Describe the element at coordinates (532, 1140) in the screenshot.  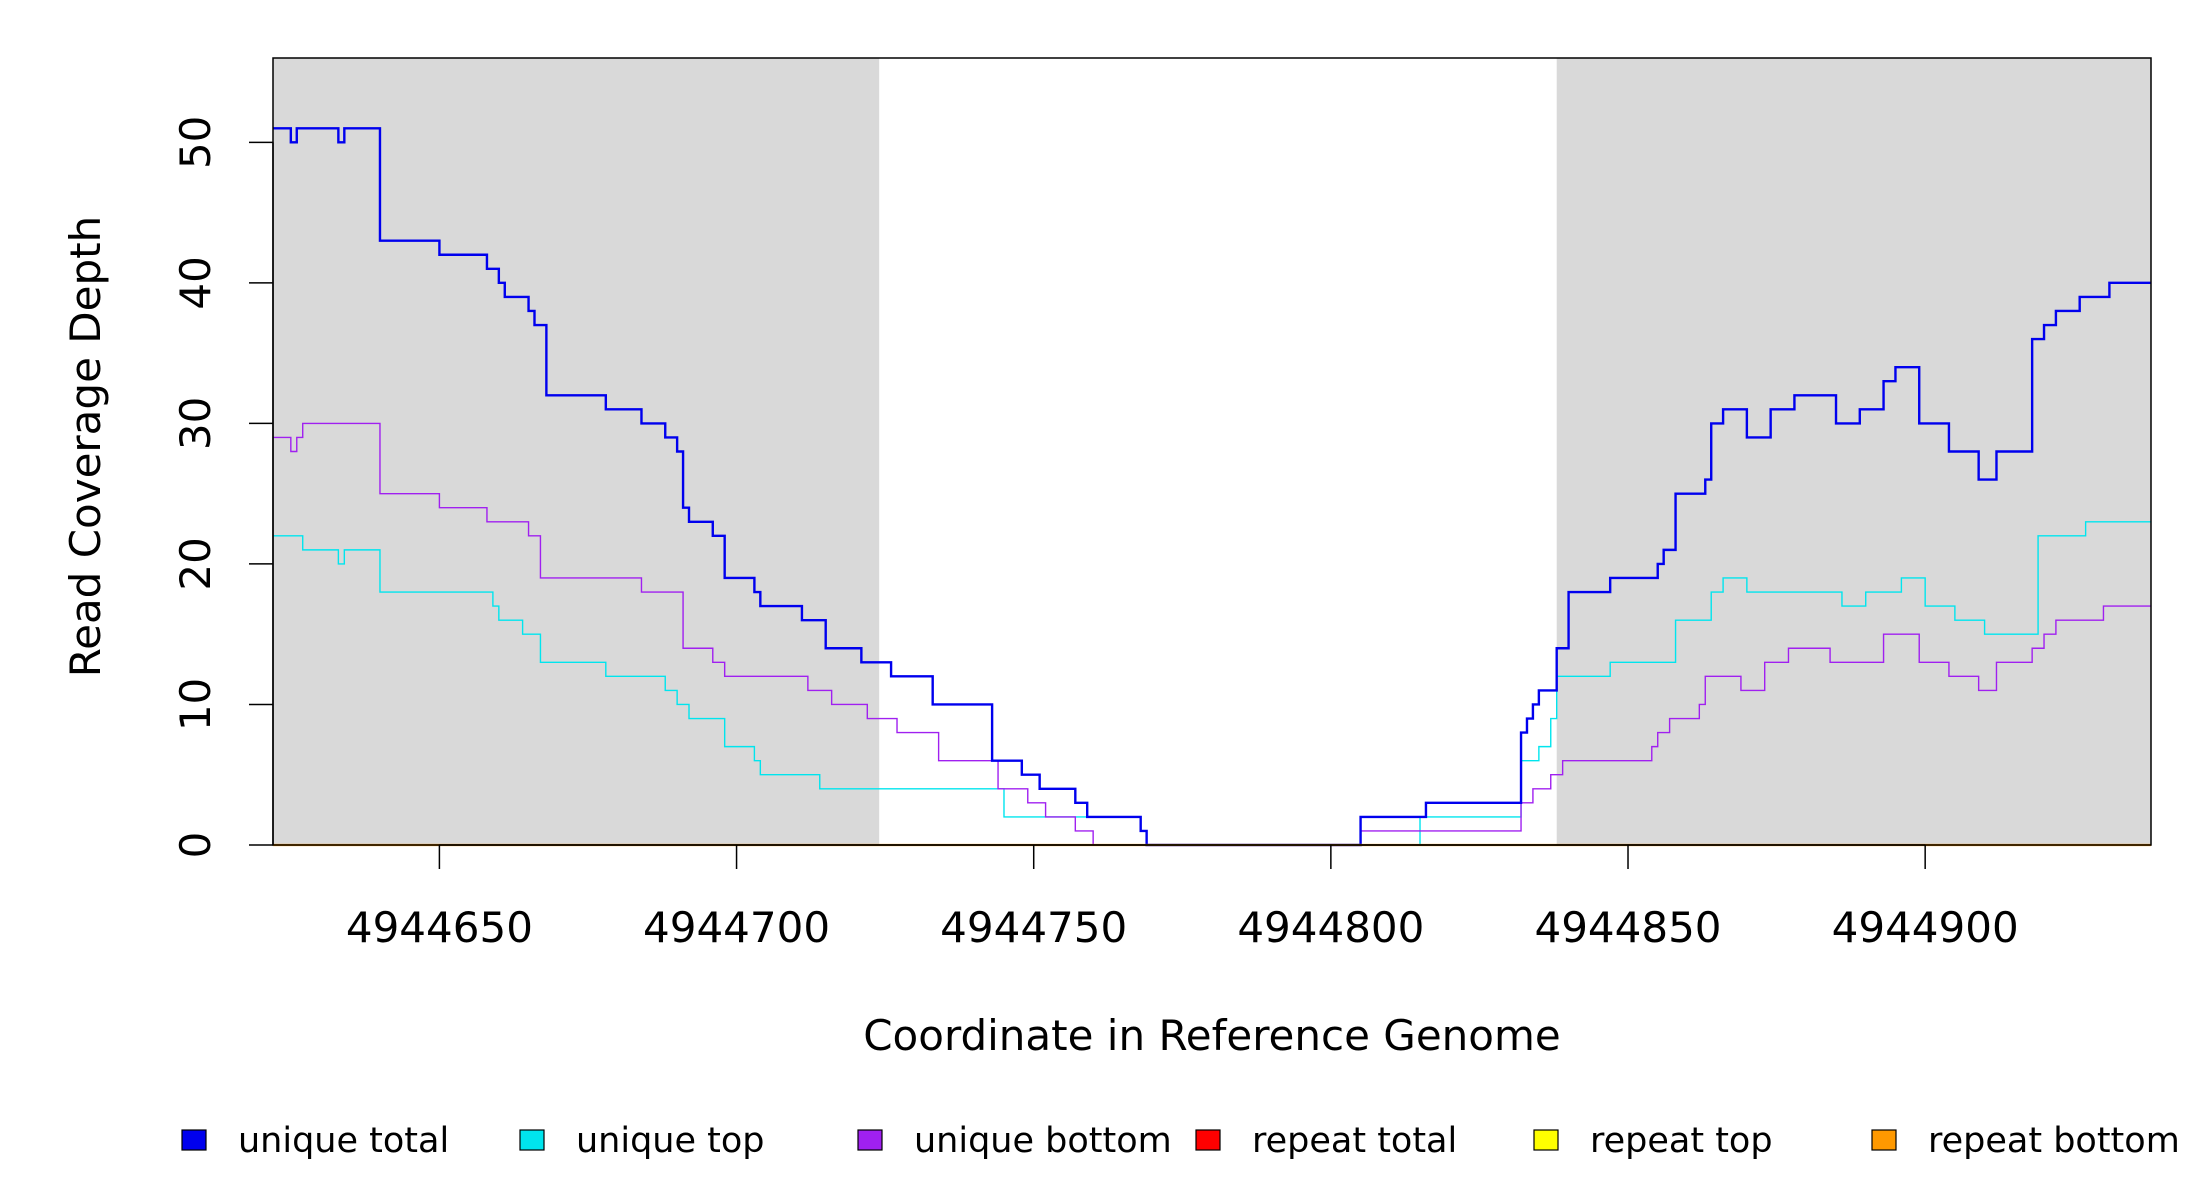
I see `legend-swatch-unique-top` at that location.